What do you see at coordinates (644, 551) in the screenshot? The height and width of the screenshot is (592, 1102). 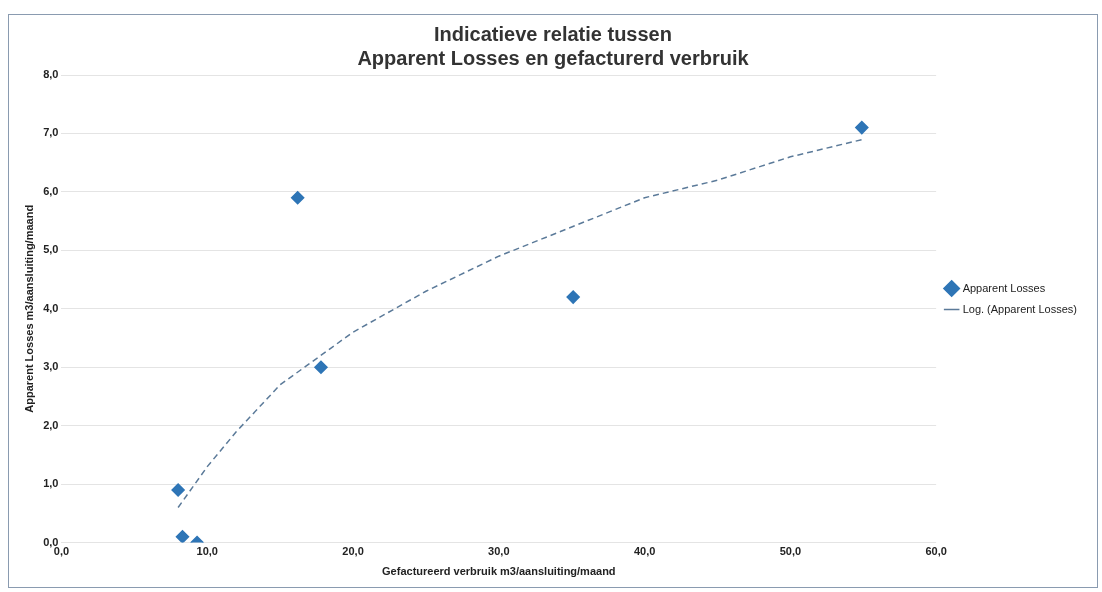 I see `x-tick-label: 40,0` at bounding box center [644, 551].